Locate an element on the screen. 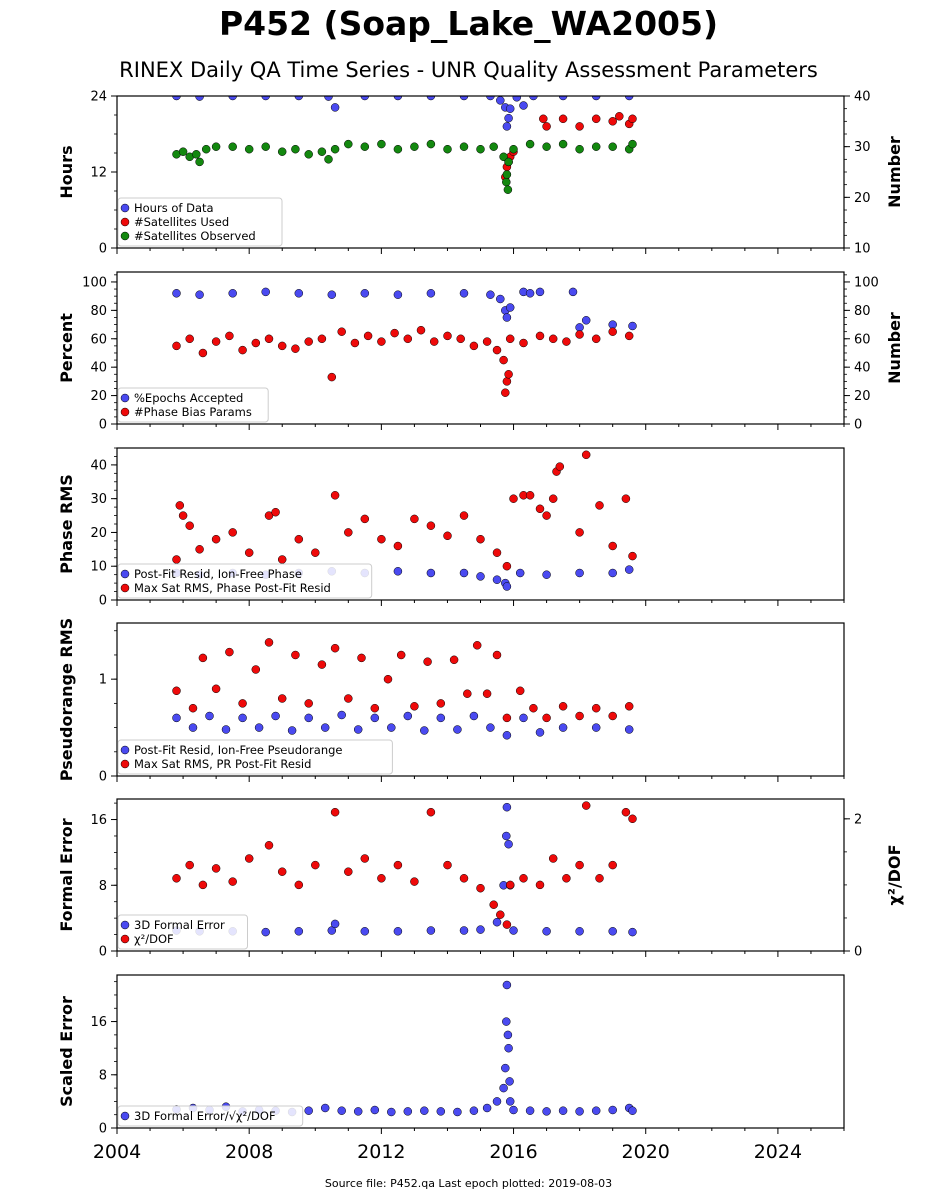  y-tick-label: 40 is located at coordinates (98, 465).